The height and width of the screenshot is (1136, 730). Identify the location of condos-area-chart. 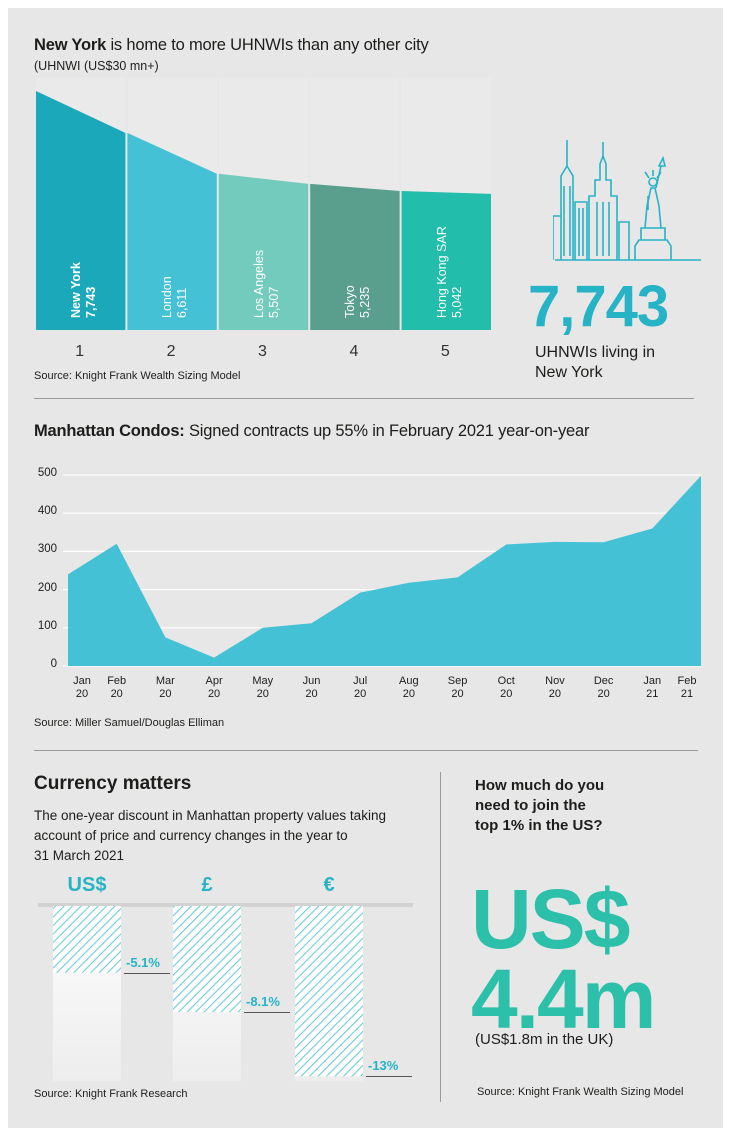
(382, 570).